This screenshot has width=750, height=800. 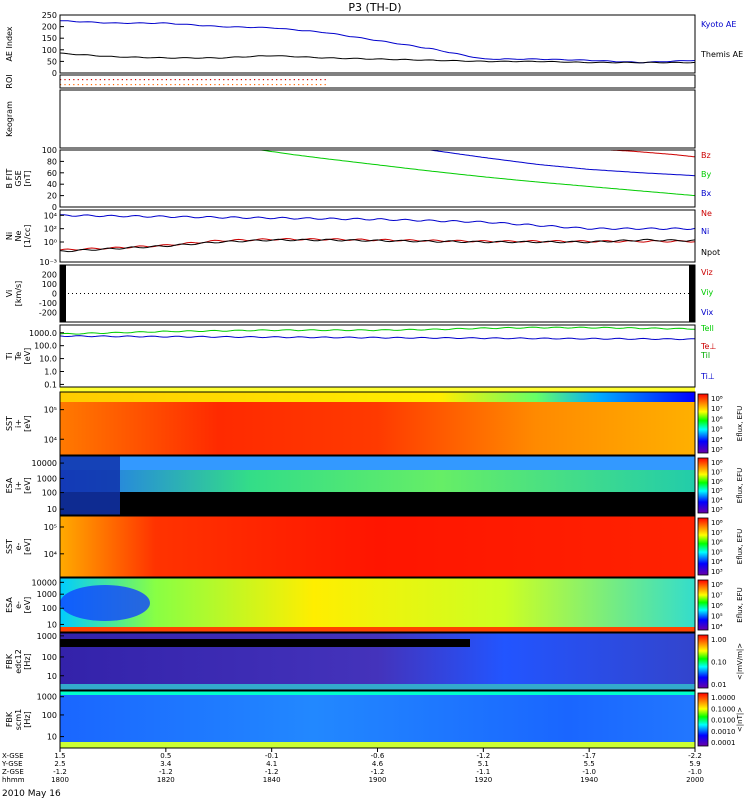 What do you see at coordinates (9, 294) in the screenshot?
I see `velocity-ylabel: Vi` at bounding box center [9, 294].